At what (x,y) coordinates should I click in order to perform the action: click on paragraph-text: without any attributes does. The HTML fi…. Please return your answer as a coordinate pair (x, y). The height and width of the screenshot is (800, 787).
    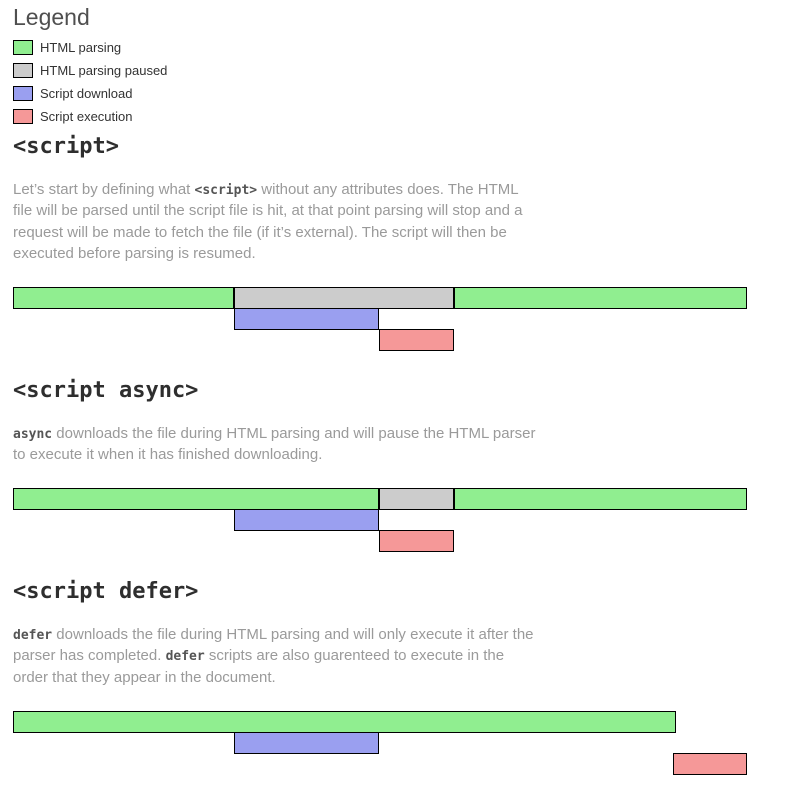
    Looking at the image, I should click on (268, 221).